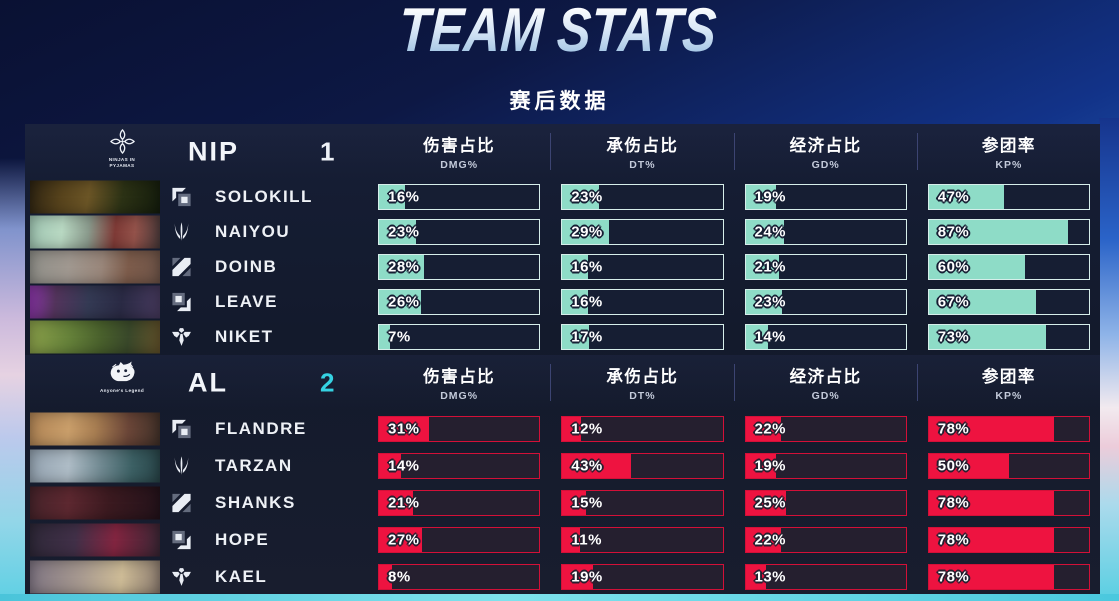  Describe the element at coordinates (1008, 428) in the screenshot. I see `stat-bar: 78%` at that location.